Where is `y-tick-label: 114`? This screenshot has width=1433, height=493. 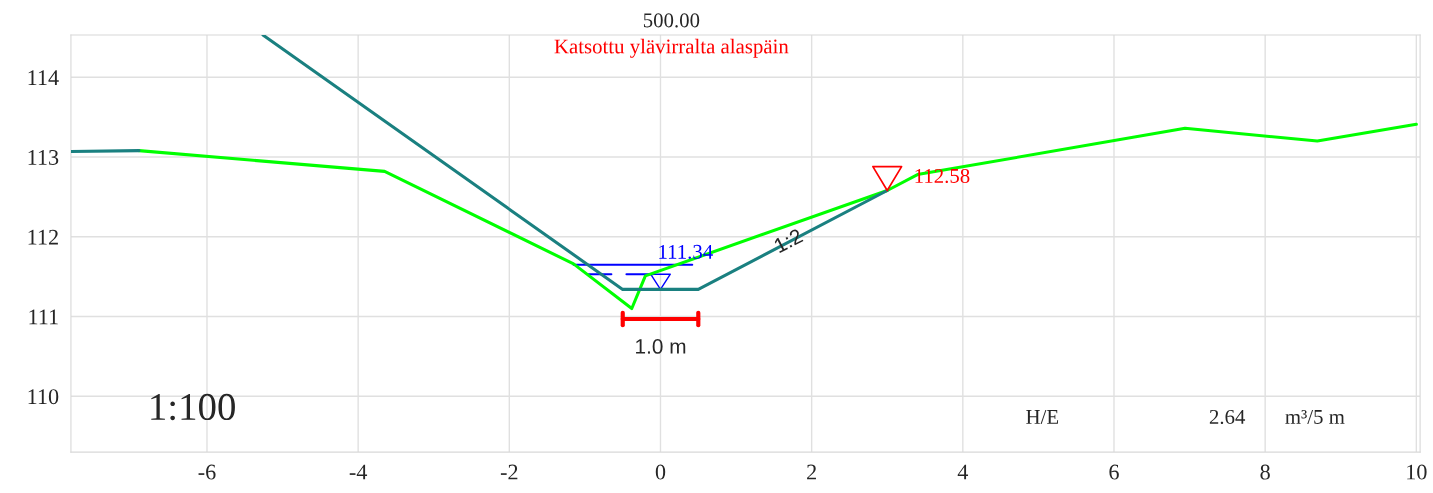 y-tick-label: 114 is located at coordinates (43, 77).